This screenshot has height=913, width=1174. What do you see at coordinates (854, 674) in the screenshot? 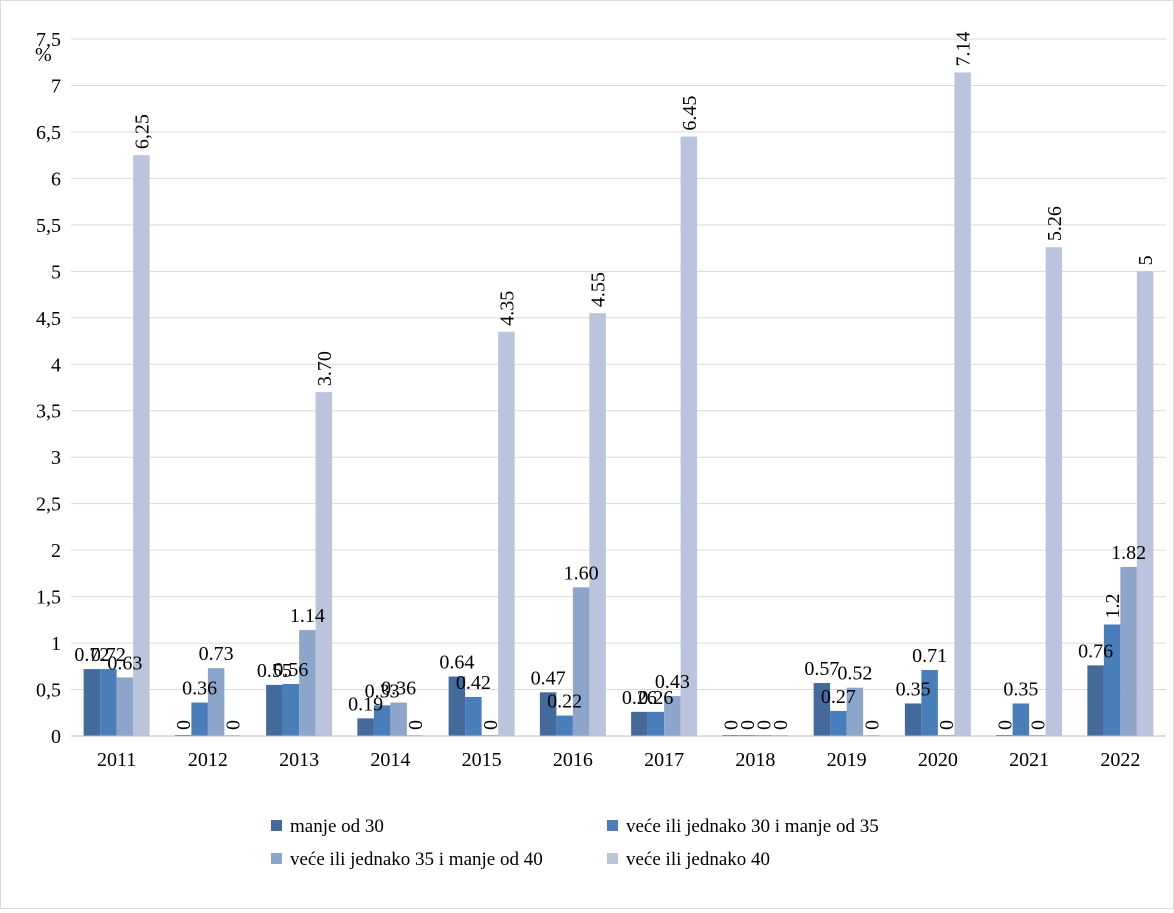
I see `data-label: 0.52` at bounding box center [854, 674].